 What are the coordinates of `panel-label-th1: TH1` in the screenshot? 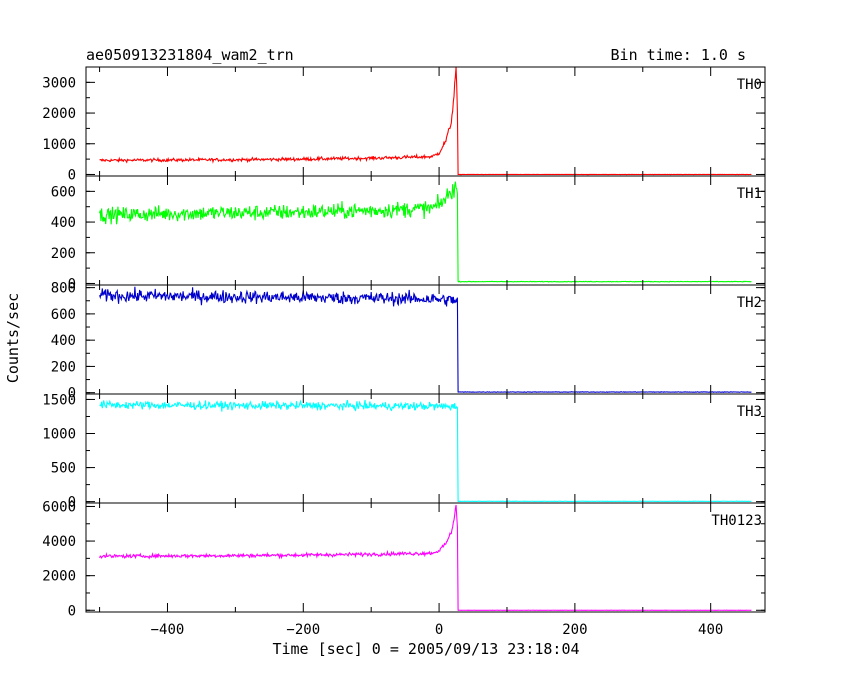 It's located at (749, 194).